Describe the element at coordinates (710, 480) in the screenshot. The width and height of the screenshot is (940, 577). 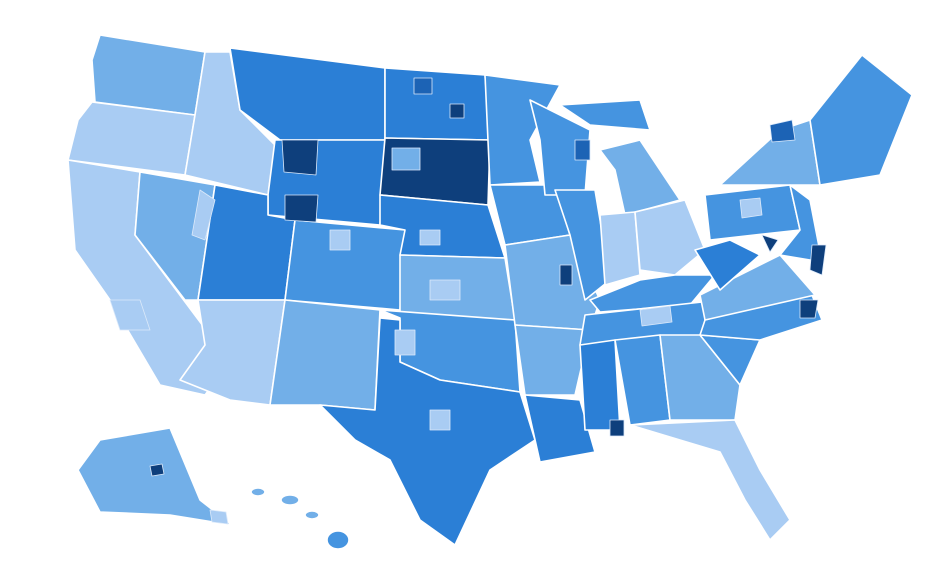
I see `state-fl` at that location.